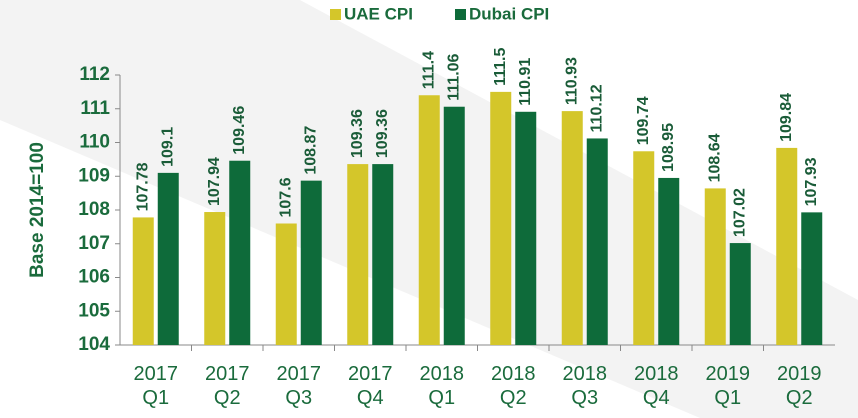 Image resolution: width=858 pixels, height=418 pixels. Describe the element at coordinates (370, 386) in the screenshot. I see `x-tick-label: 2017 Q4` at that location.